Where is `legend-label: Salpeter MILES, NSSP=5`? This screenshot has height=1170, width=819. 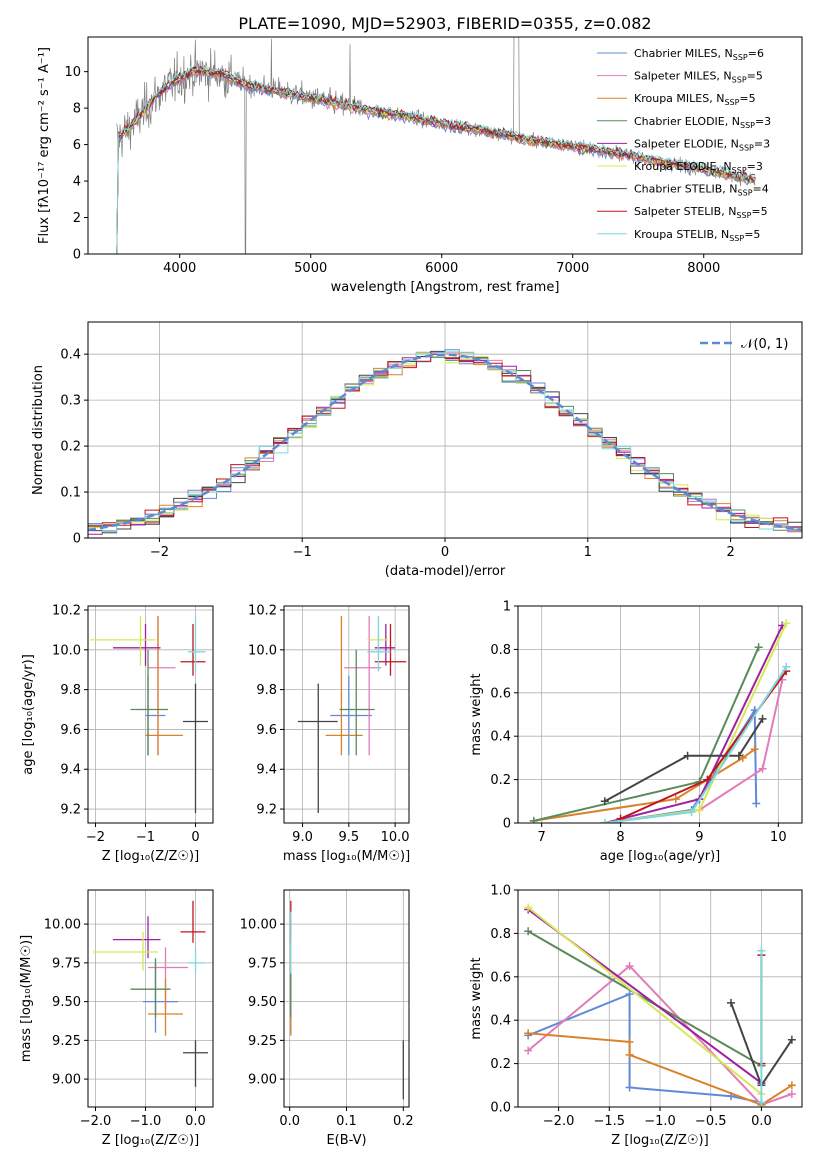
legend-label: Salpeter MILES, NSSP=5 is located at coordinates (698, 77).